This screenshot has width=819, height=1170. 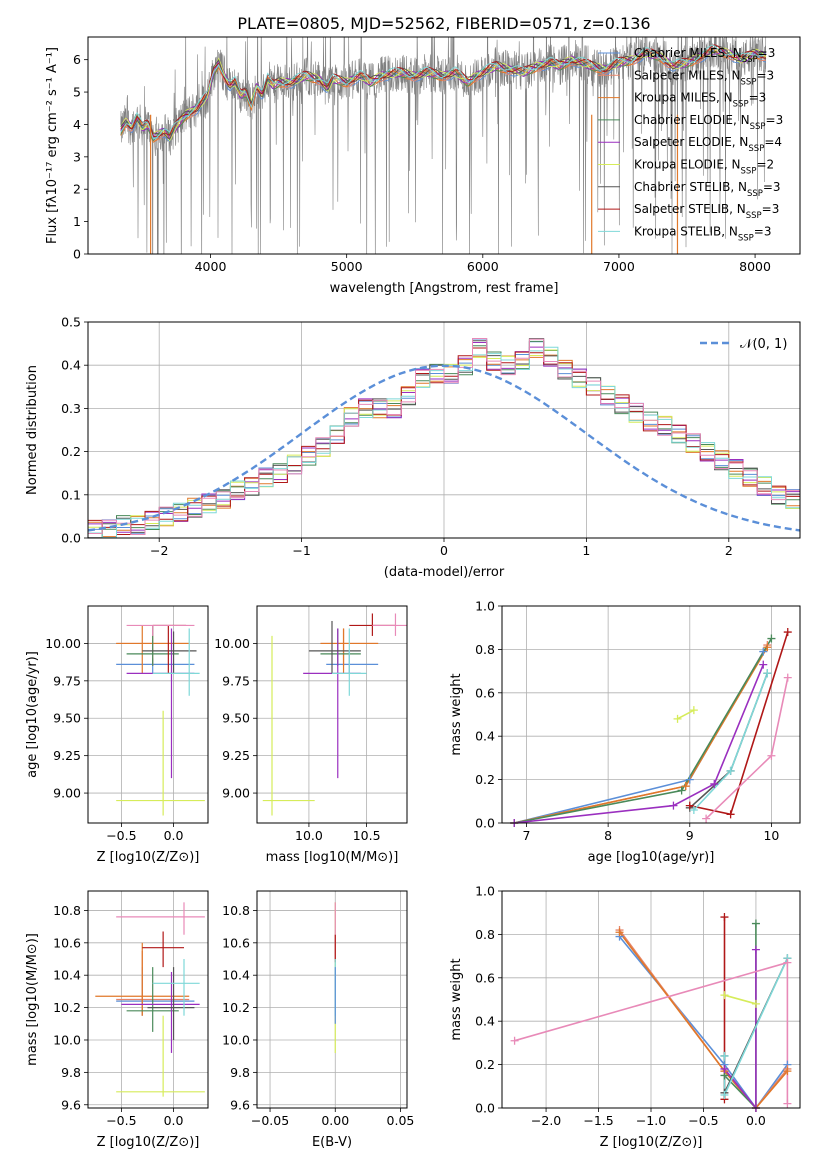 I want to click on y-tick-label: 1.0, so click(x=485, y=606).